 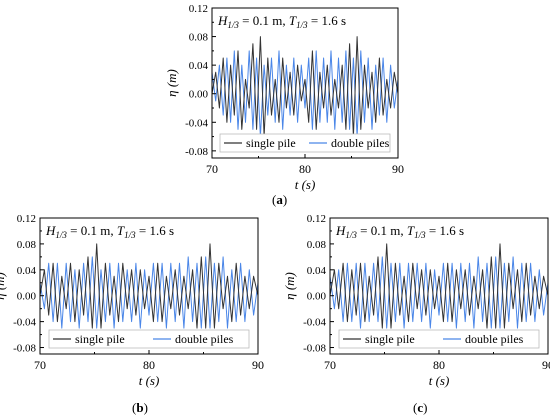 I want to click on panel-label-a: (a), so click(x=279, y=199).